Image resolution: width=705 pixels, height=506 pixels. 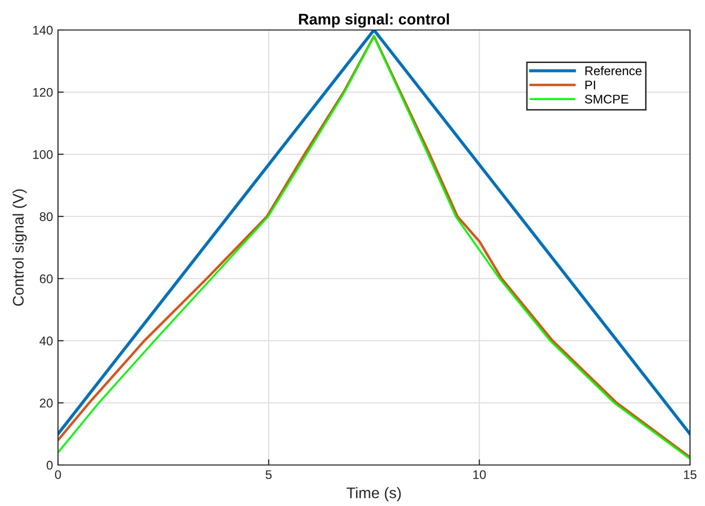 What do you see at coordinates (43, 92) in the screenshot?
I see `y-tick-label: 120` at bounding box center [43, 92].